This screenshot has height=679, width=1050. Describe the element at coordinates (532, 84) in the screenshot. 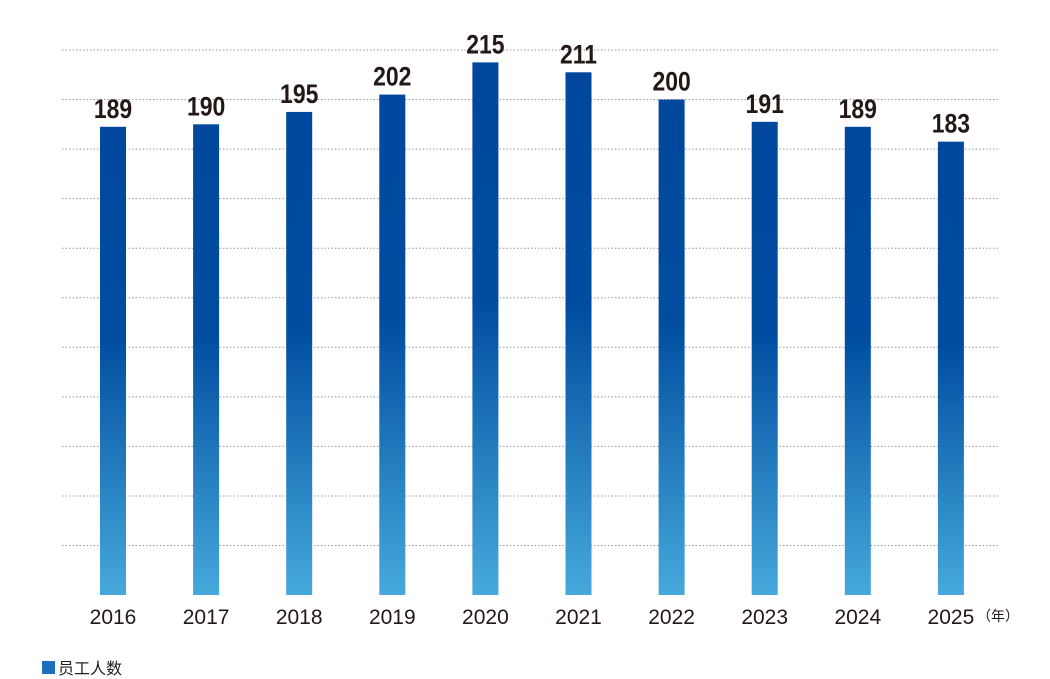

I see `data-labels: 189 190 195 202 215 211 200 191 189 183` at that location.